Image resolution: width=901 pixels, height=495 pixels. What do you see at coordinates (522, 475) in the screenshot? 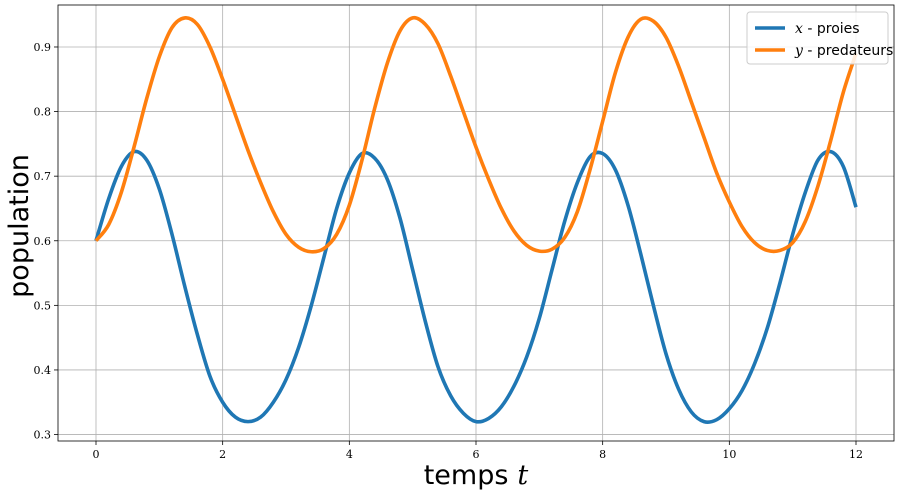
I see `x-axis-label-variable: t` at bounding box center [522, 475].